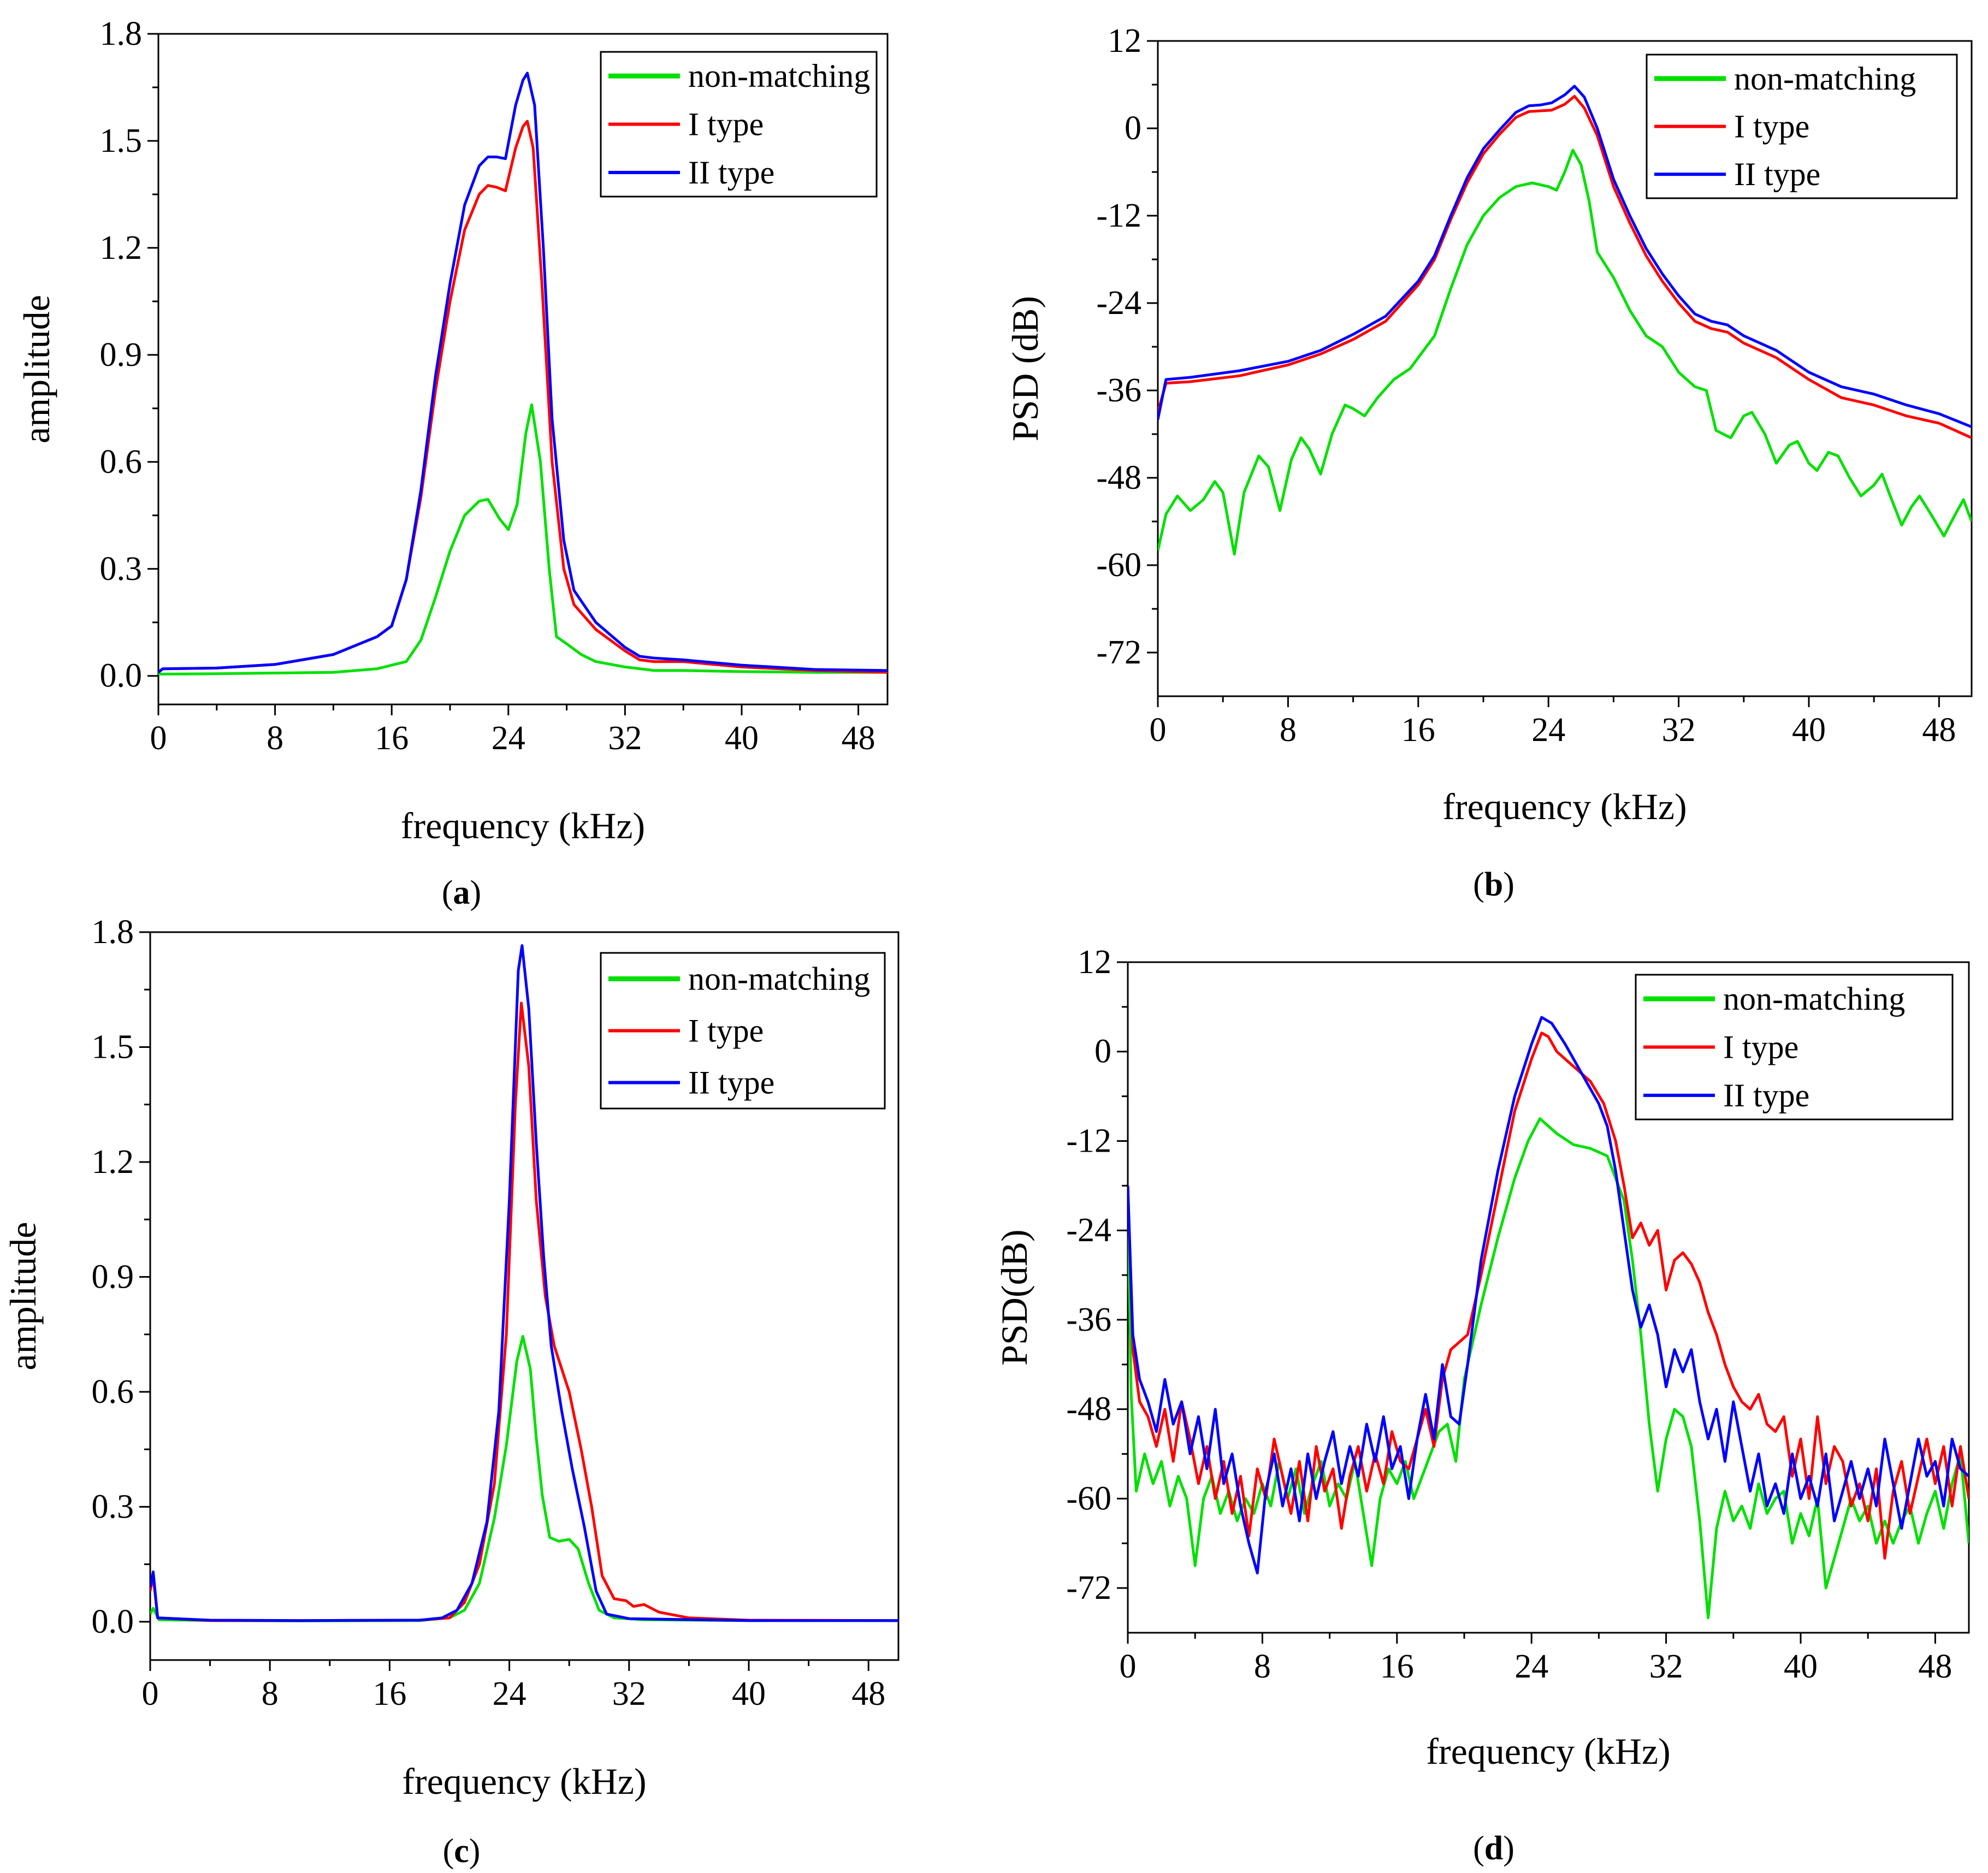 This screenshot has height=1873, width=1988. I want to click on x-tick-label-c: 24, so click(509, 1694).